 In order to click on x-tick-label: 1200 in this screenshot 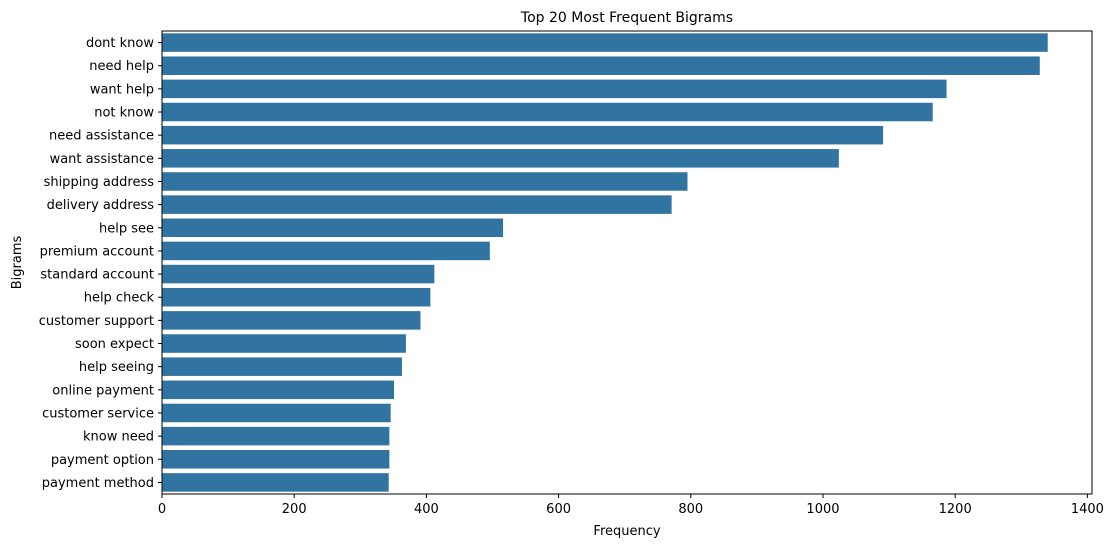, I will do `click(955, 509)`.